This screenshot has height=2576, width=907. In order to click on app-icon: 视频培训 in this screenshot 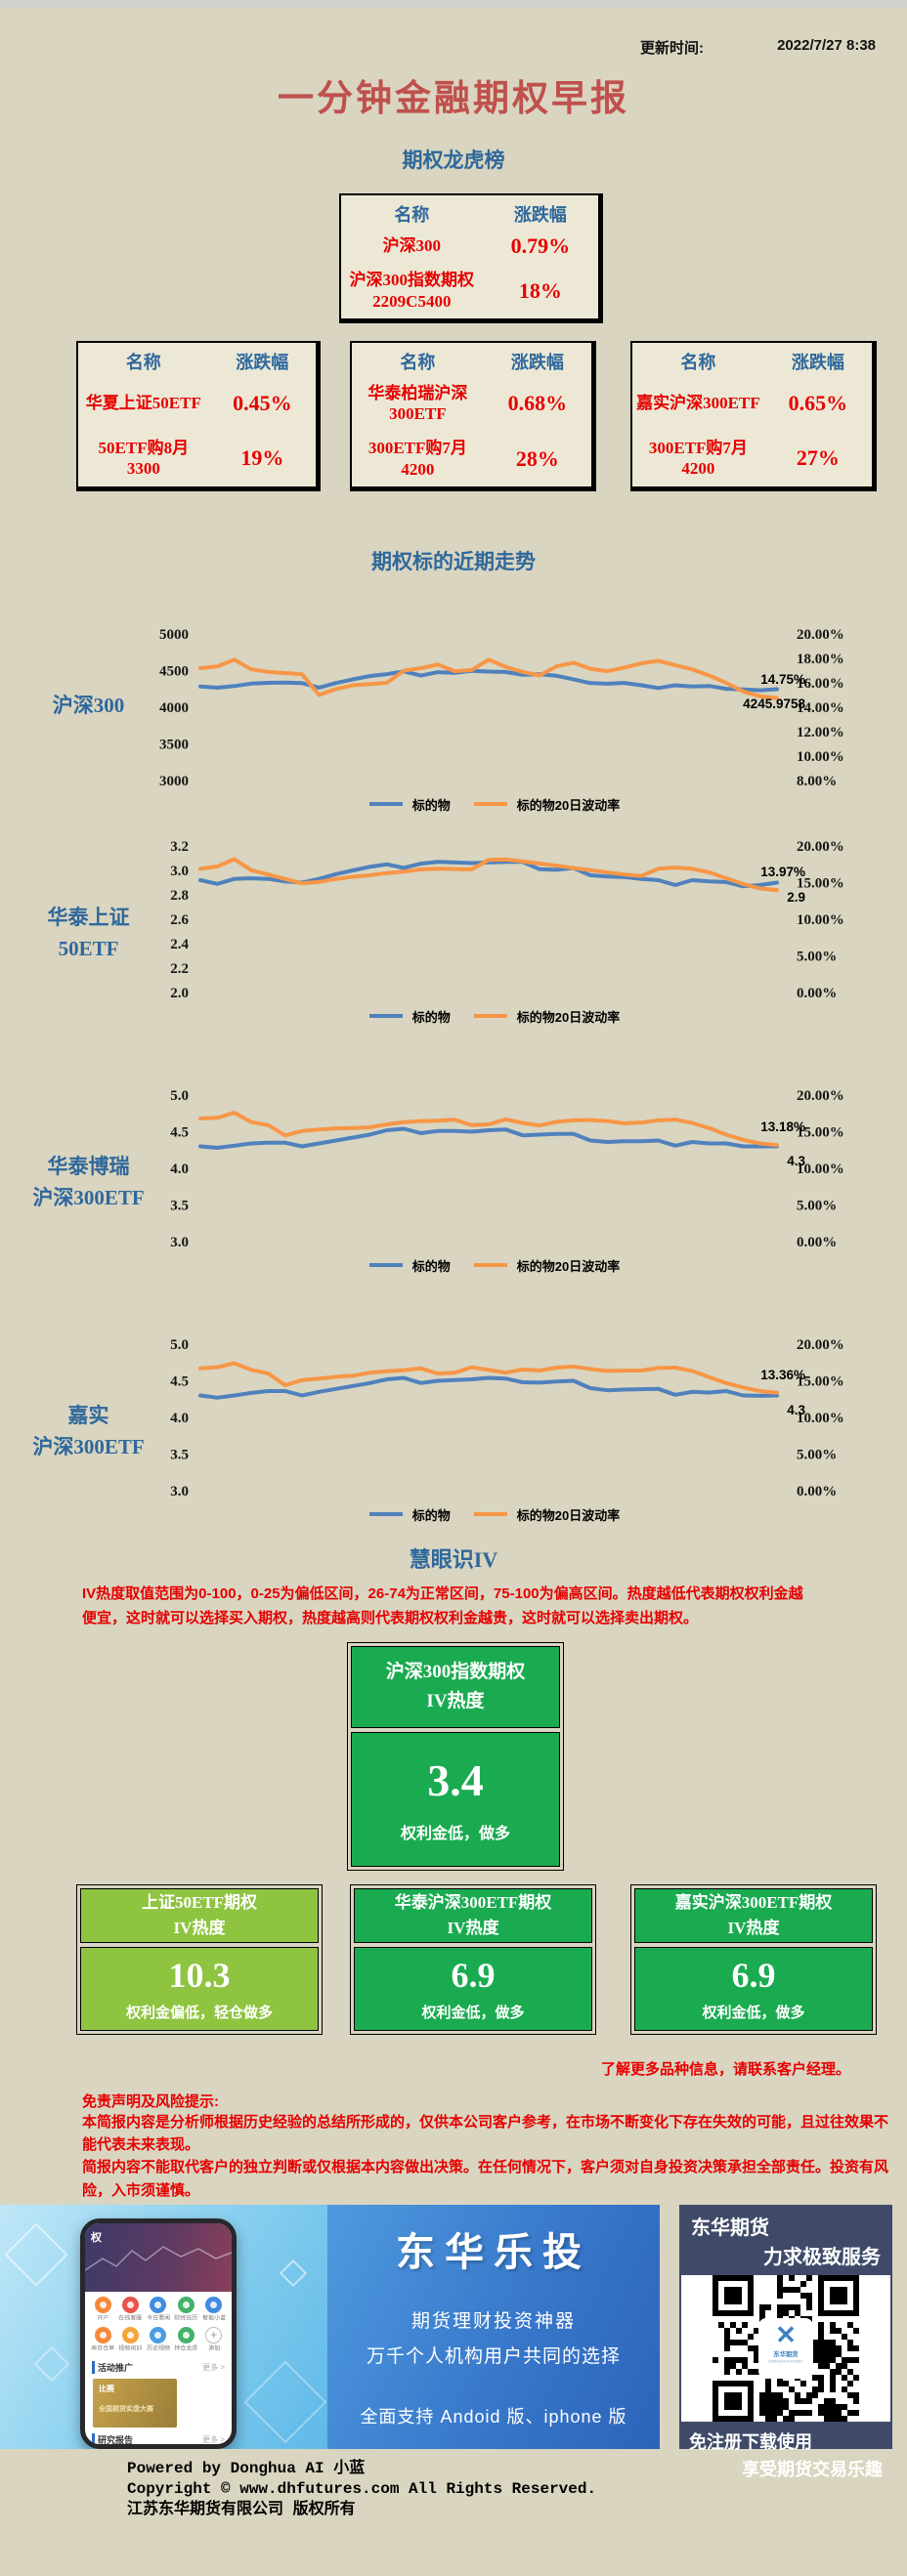, I will do `click(130, 2339)`.